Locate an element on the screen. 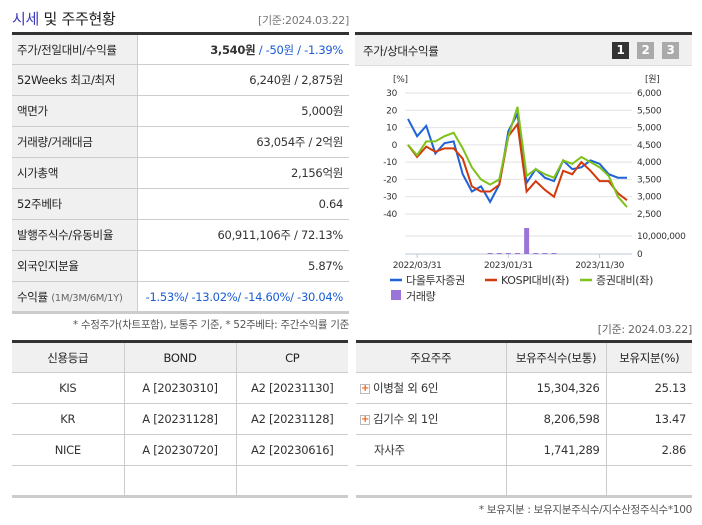 The height and width of the screenshot is (525, 702). table-row: 액면가 5,000원 is located at coordinates (180, 111).